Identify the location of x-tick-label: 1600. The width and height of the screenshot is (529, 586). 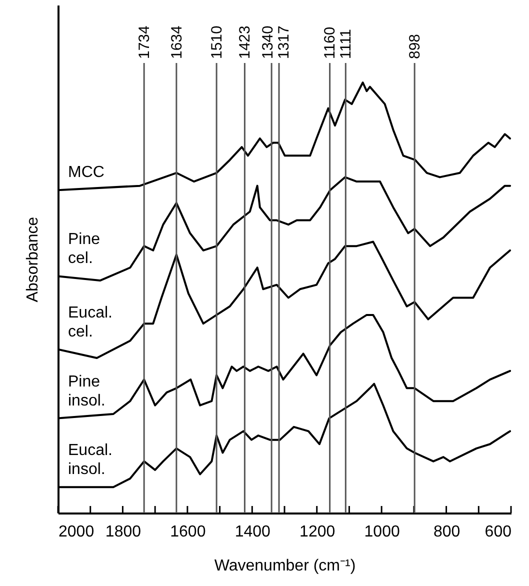
(188, 532).